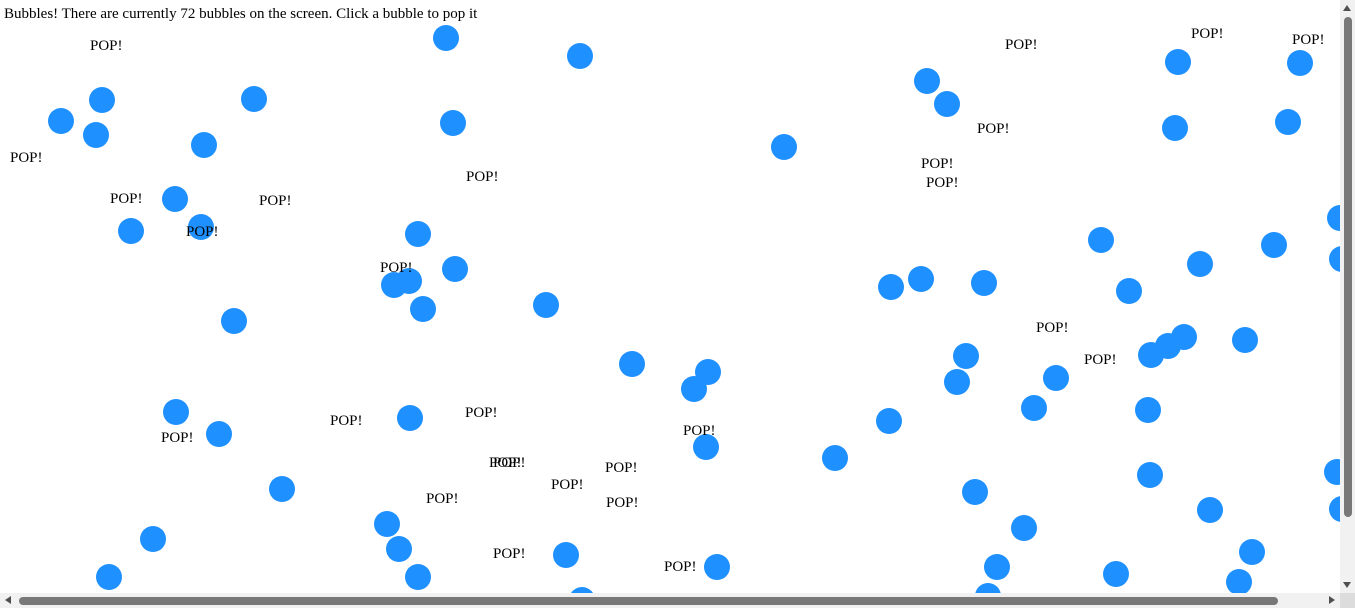 This screenshot has width=1355, height=608. I want to click on scroll-right-arrow-icon, so click(1332, 600).